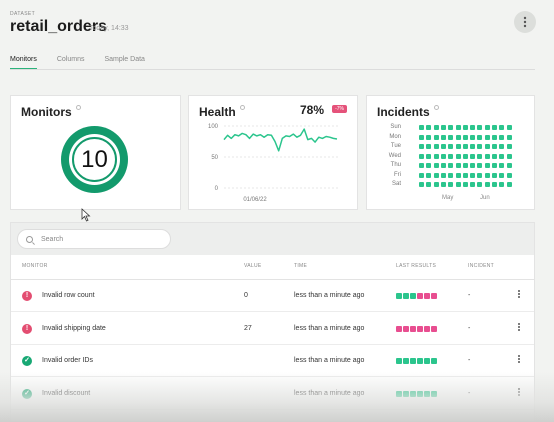  I want to click on column-header-monitor: MONITOR, so click(35, 266).